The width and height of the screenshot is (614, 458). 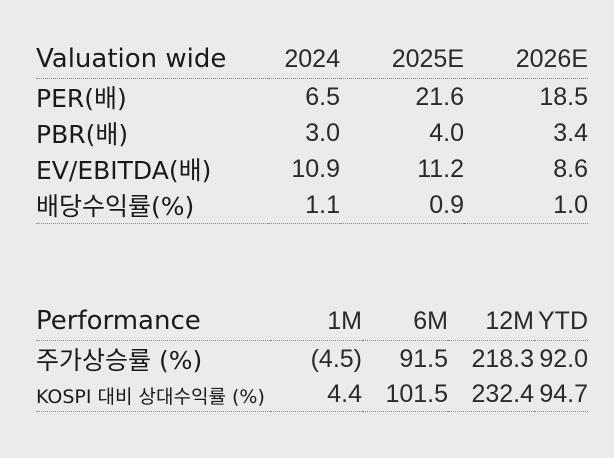 What do you see at coordinates (561, 394) in the screenshot?
I see `cell-value: 94.7` at bounding box center [561, 394].